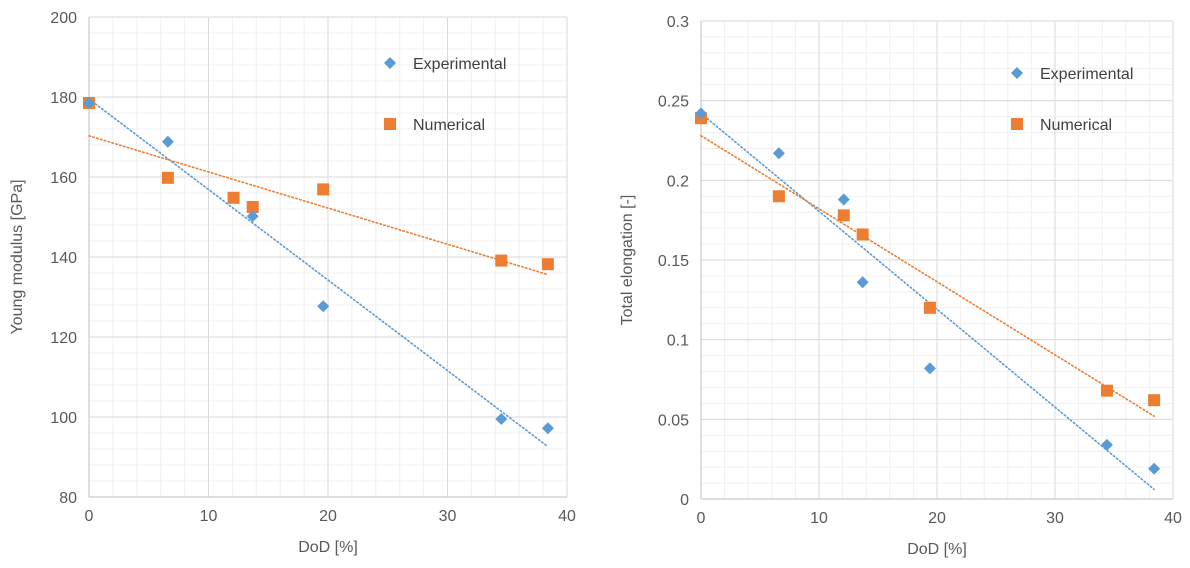  I want to click on y-tick-label: 160, so click(63, 178).